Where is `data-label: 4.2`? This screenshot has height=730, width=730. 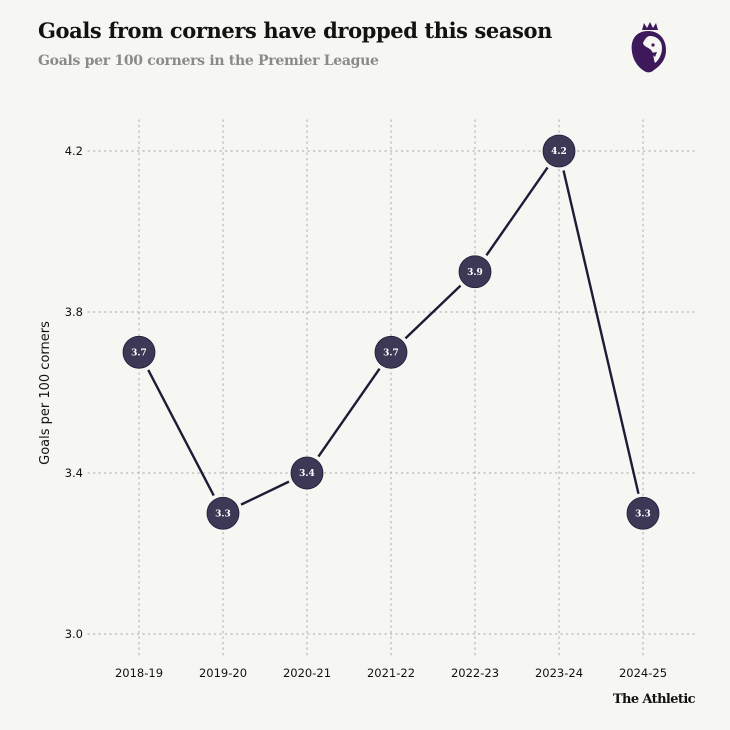 data-label: 4.2 is located at coordinates (559, 152).